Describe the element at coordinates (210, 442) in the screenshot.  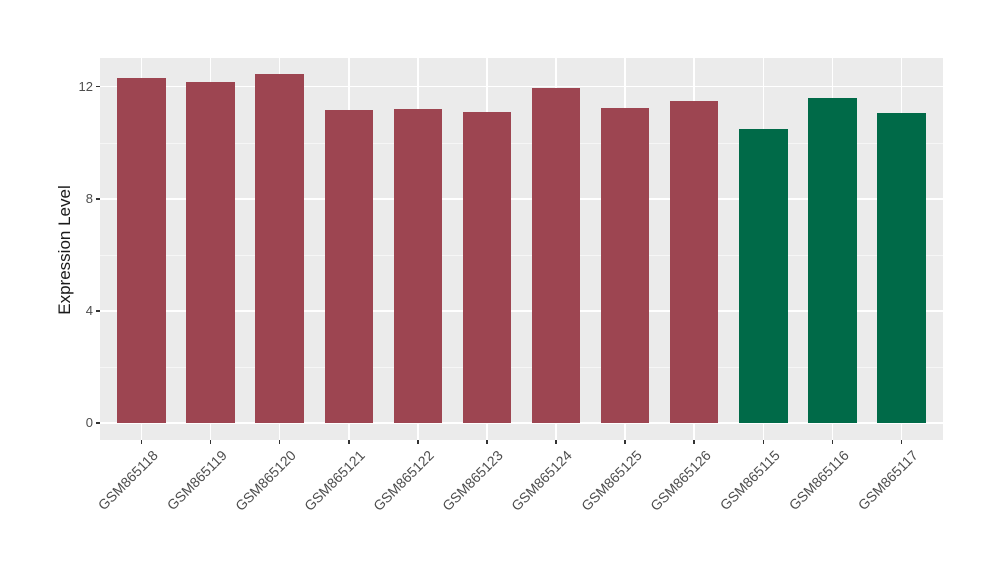
I see `x-tick-mark-GSM865119` at that location.